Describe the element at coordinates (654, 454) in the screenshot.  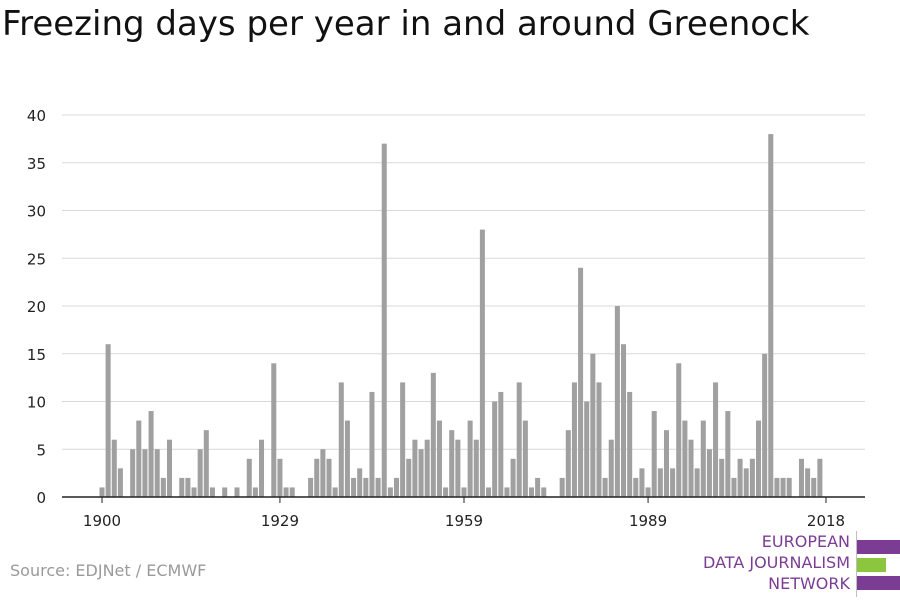
I see `bar-1990` at that location.